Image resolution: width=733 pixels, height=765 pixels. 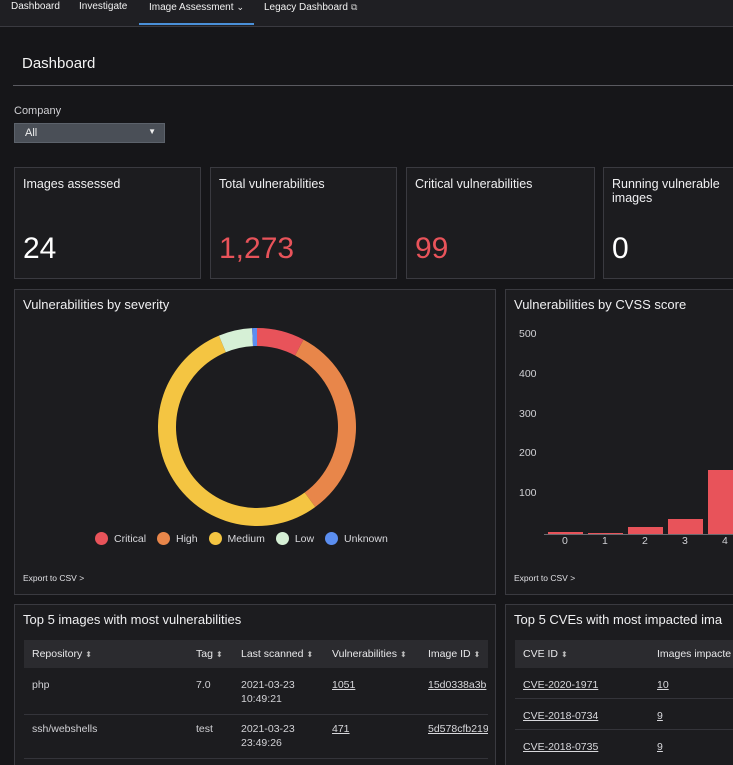 I want to click on col-last-scanned: Last scanned ⬍, so click(x=277, y=654).